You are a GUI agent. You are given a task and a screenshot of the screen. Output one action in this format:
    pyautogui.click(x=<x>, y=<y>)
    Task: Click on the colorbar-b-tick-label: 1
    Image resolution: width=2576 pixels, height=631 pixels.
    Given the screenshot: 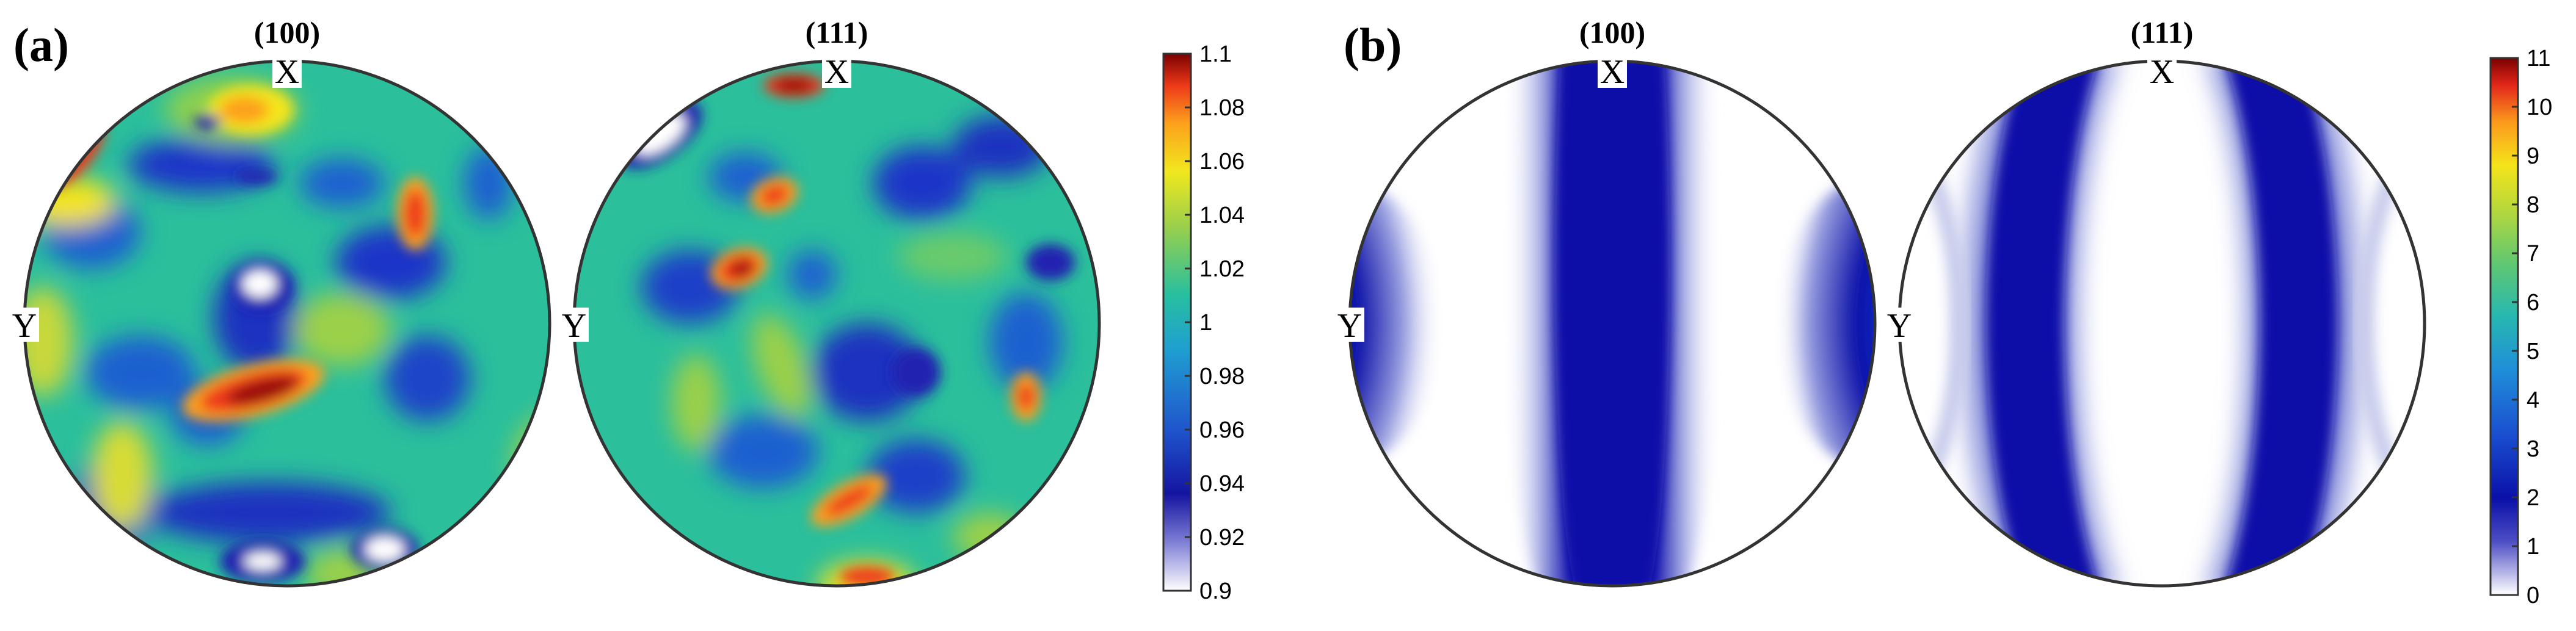 What is the action you would take?
    pyautogui.click(x=2533, y=547)
    